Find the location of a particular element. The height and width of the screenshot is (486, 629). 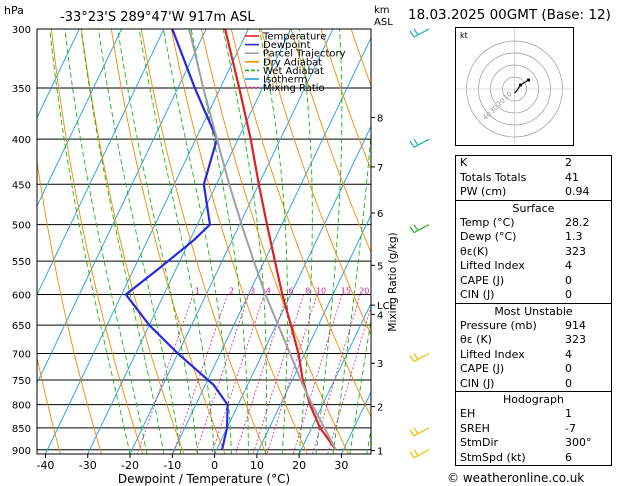

mixing-ratio-label: 25 is located at coordinates (379, 290).